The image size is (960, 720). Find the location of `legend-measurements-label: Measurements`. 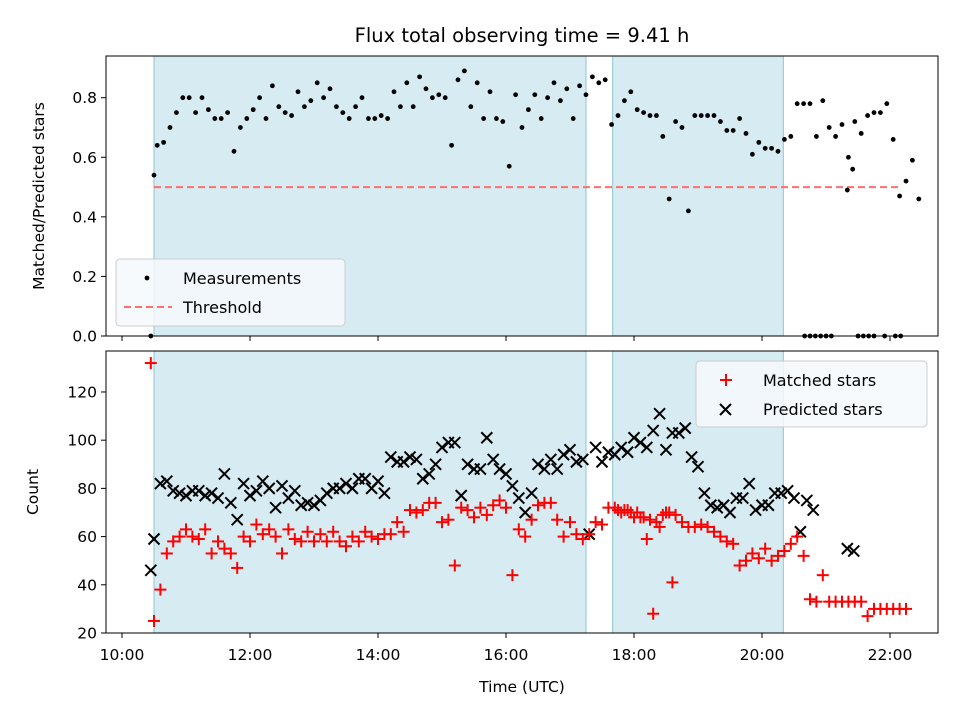

legend-measurements-label: Measurements is located at coordinates (242, 278).